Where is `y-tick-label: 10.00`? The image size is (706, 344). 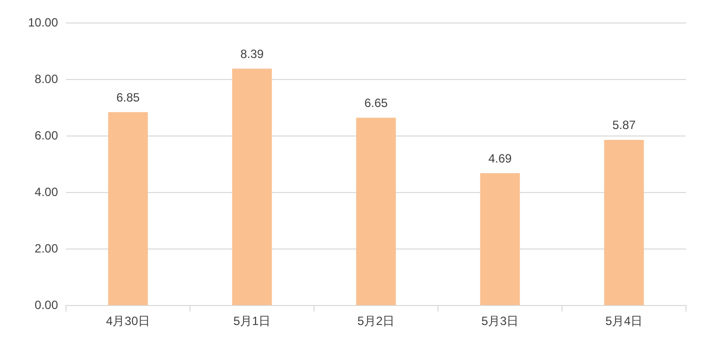 y-tick-label: 10.00 is located at coordinates (43, 23).